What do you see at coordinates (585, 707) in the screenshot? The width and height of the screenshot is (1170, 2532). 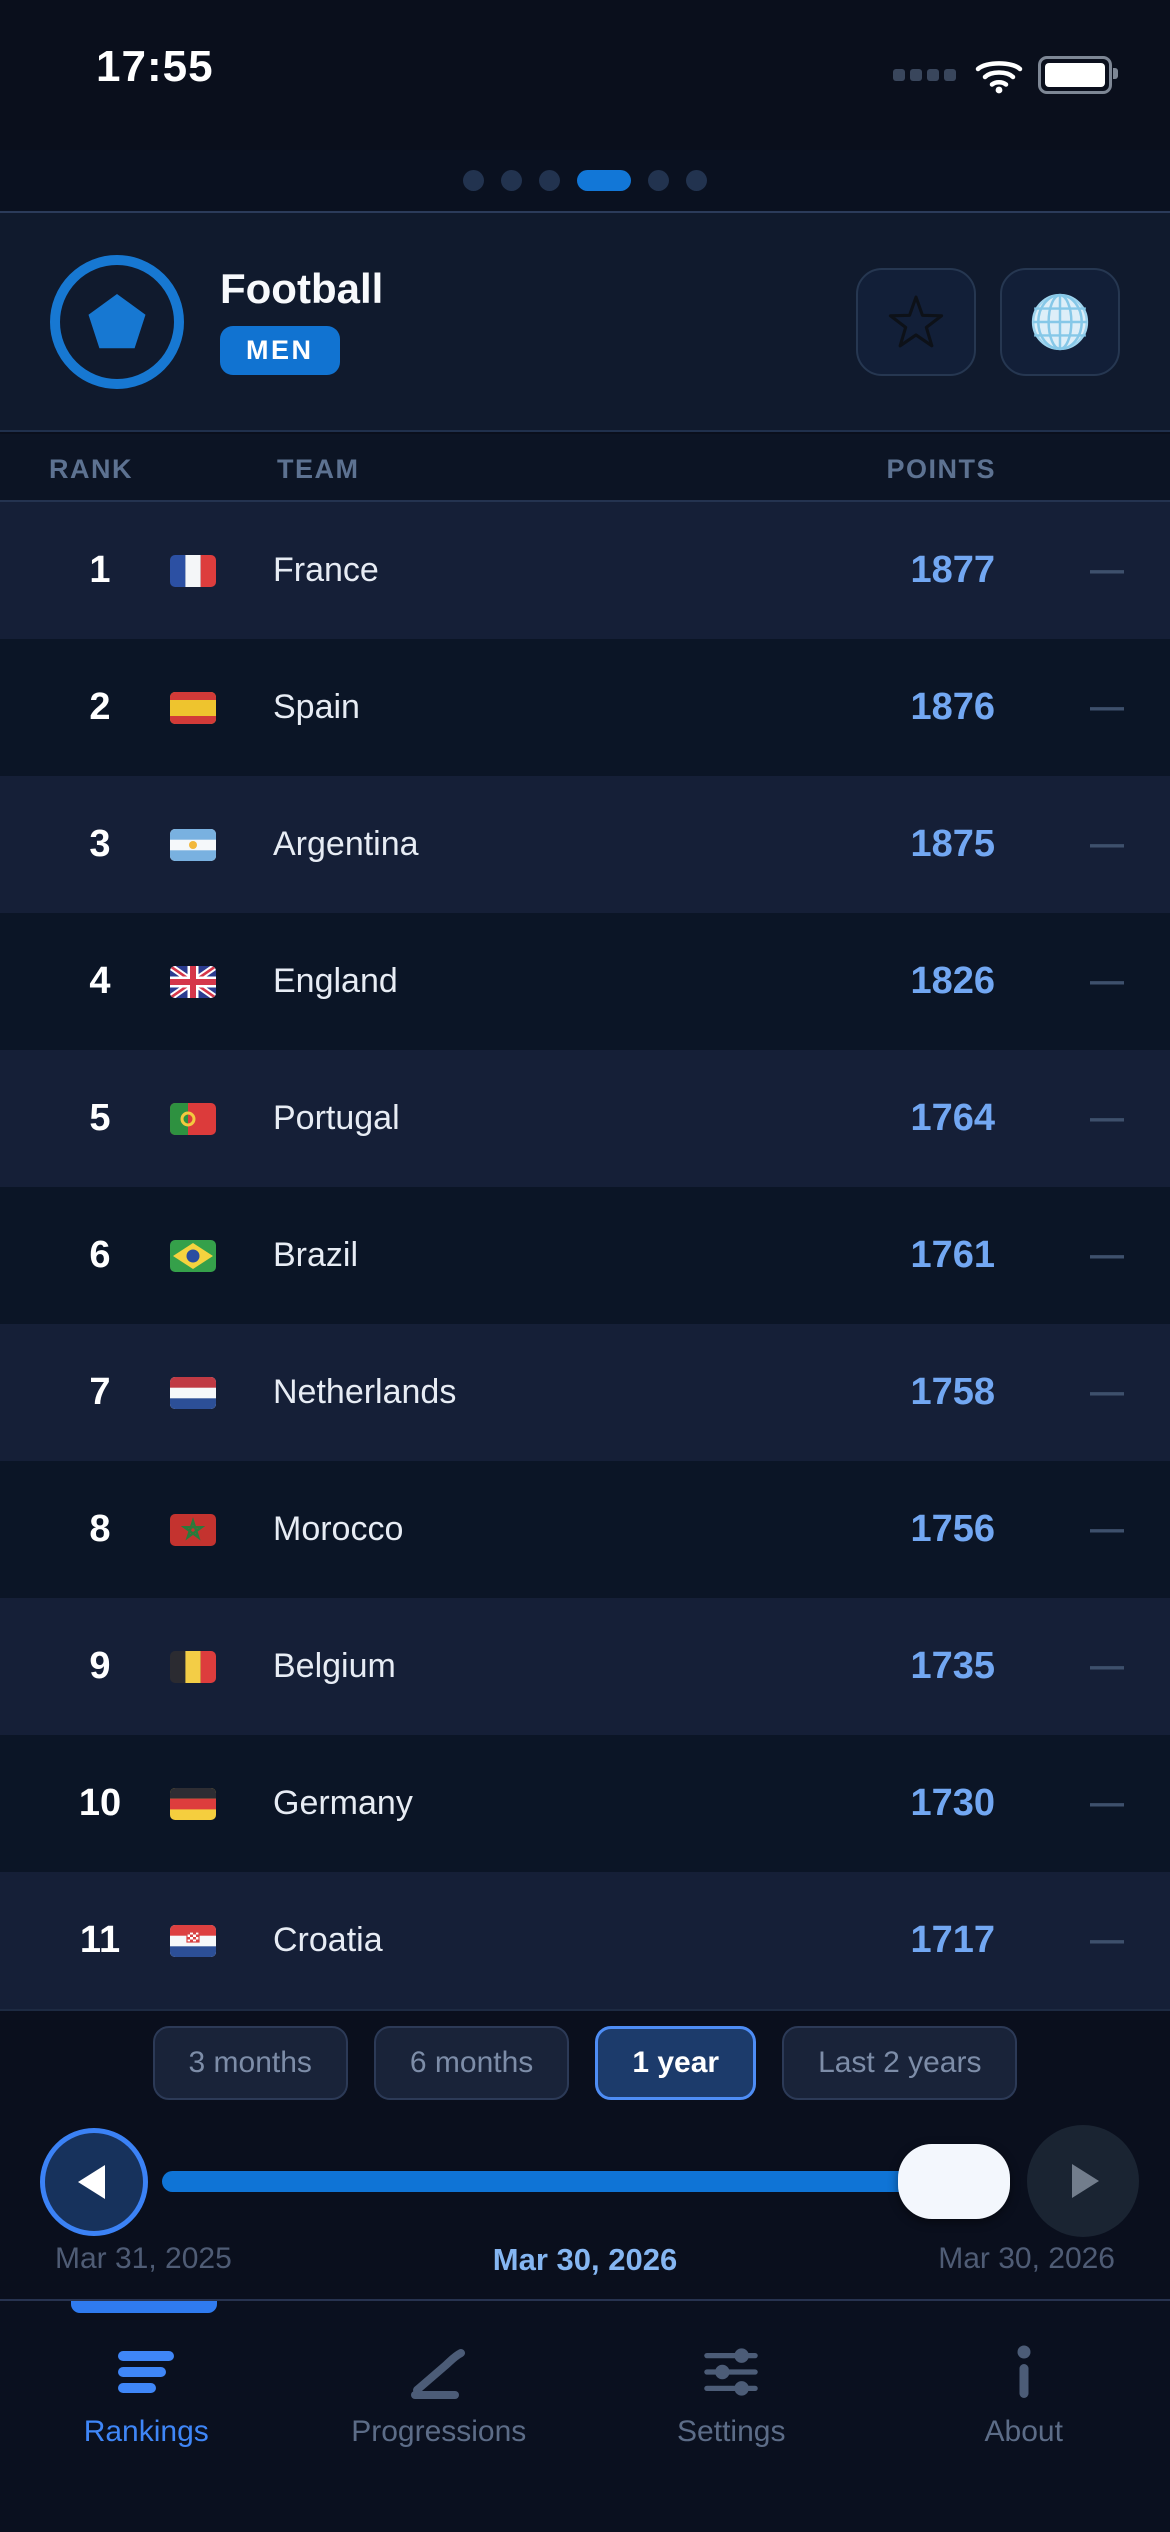 I see `table-row: 2 Spain 1876 —` at bounding box center [585, 707].